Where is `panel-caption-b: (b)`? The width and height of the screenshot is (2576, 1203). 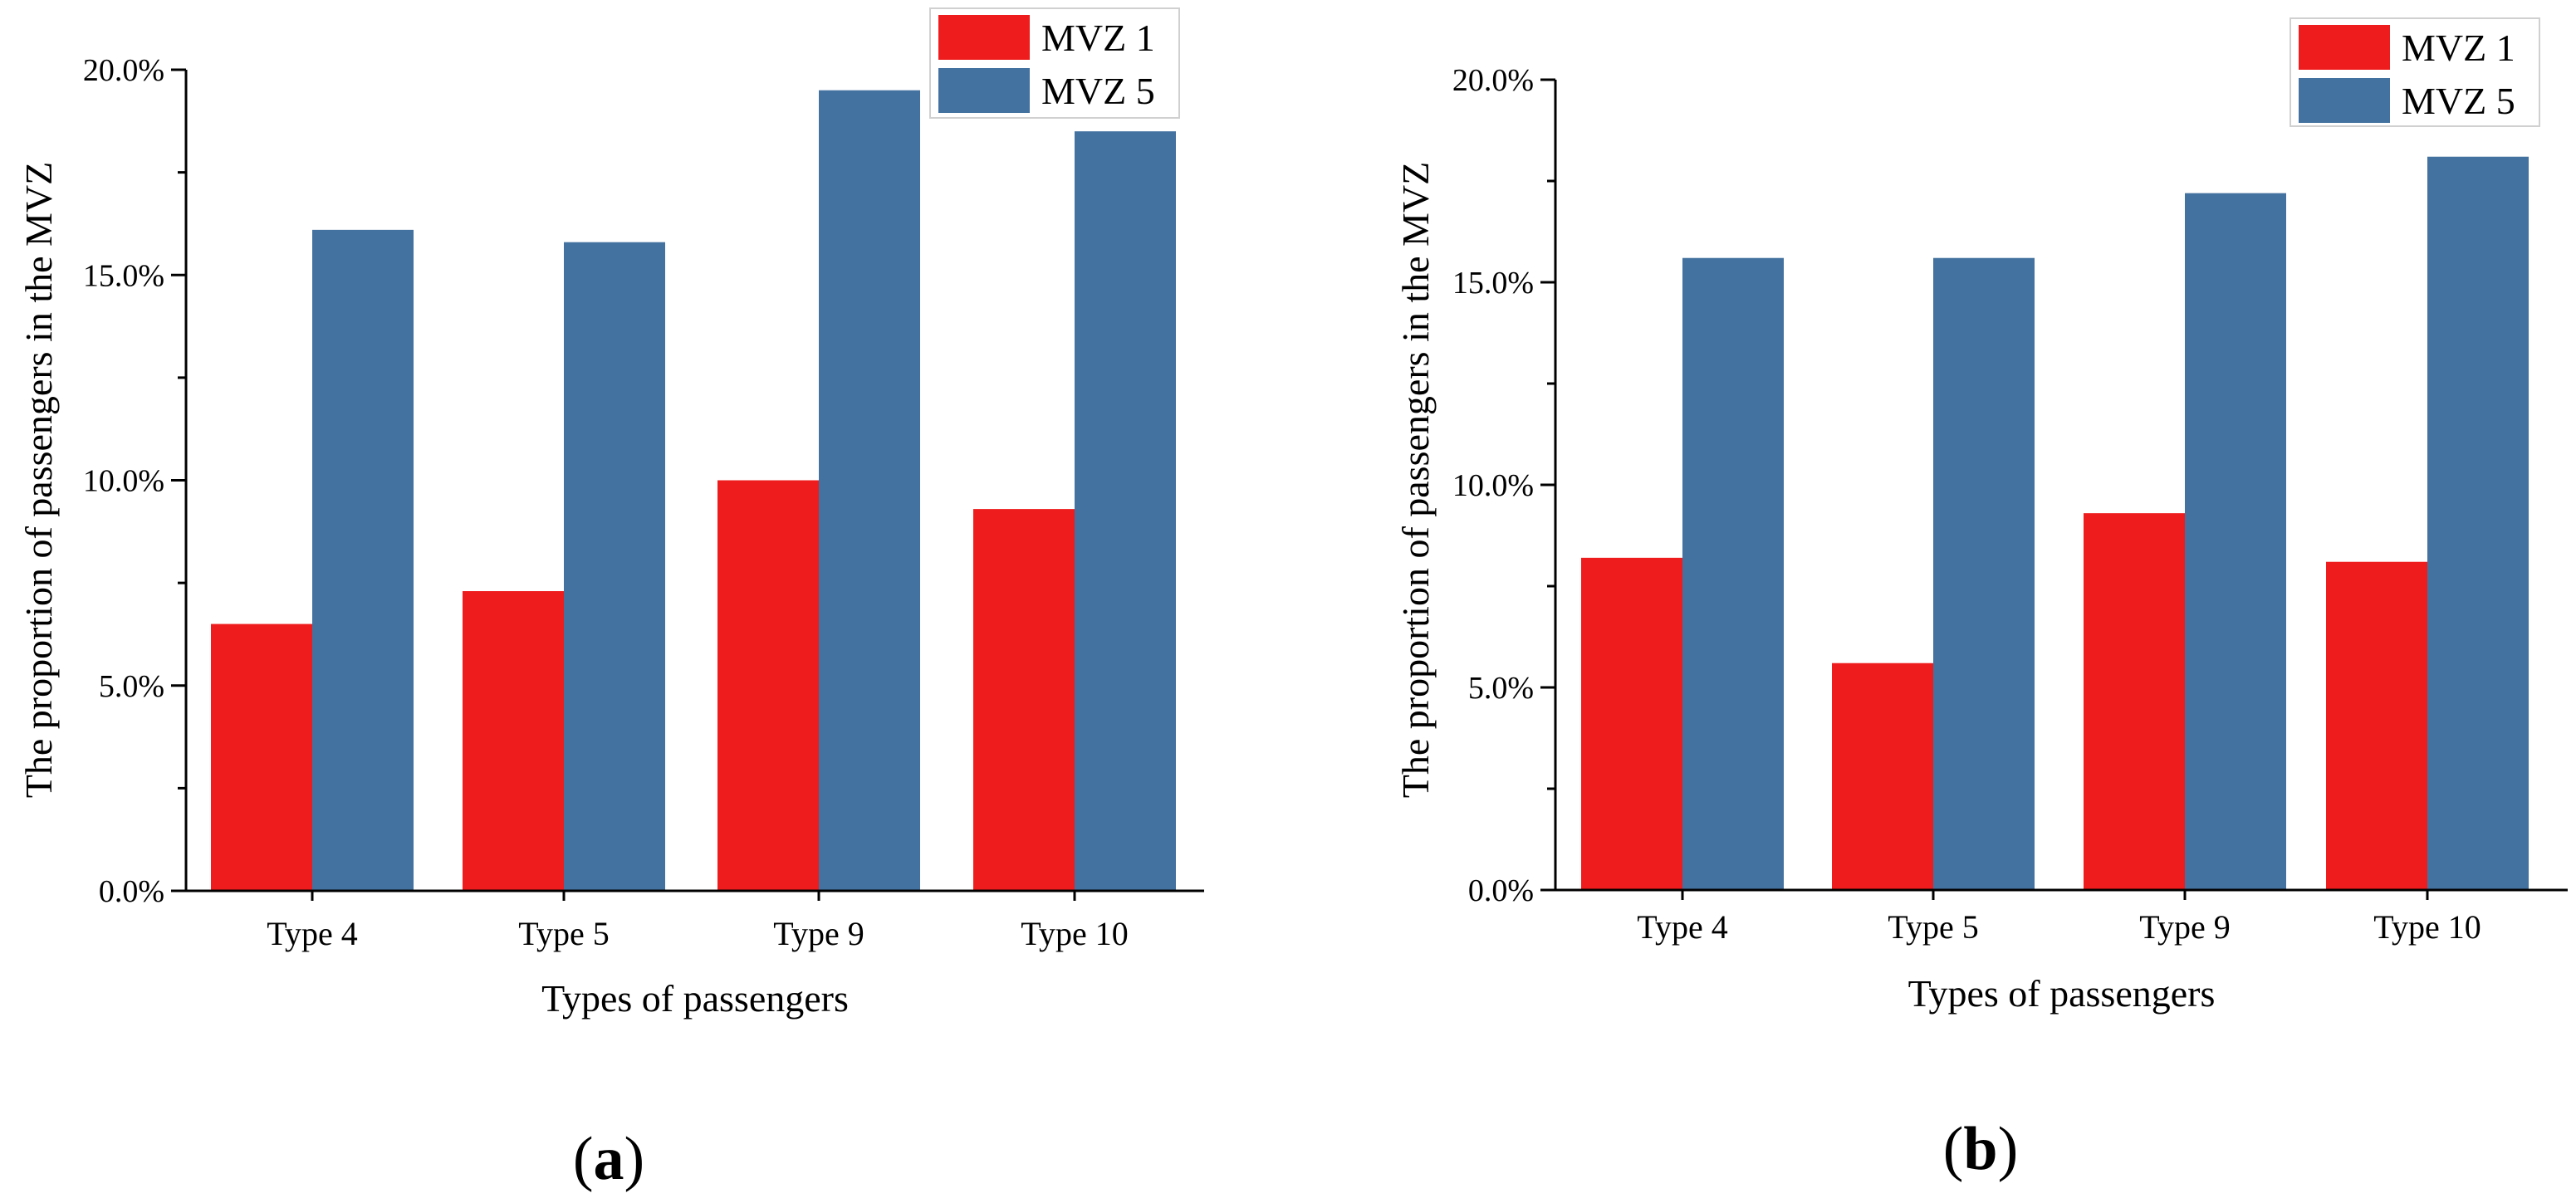 panel-caption-b: (b) is located at coordinates (1981, 1149).